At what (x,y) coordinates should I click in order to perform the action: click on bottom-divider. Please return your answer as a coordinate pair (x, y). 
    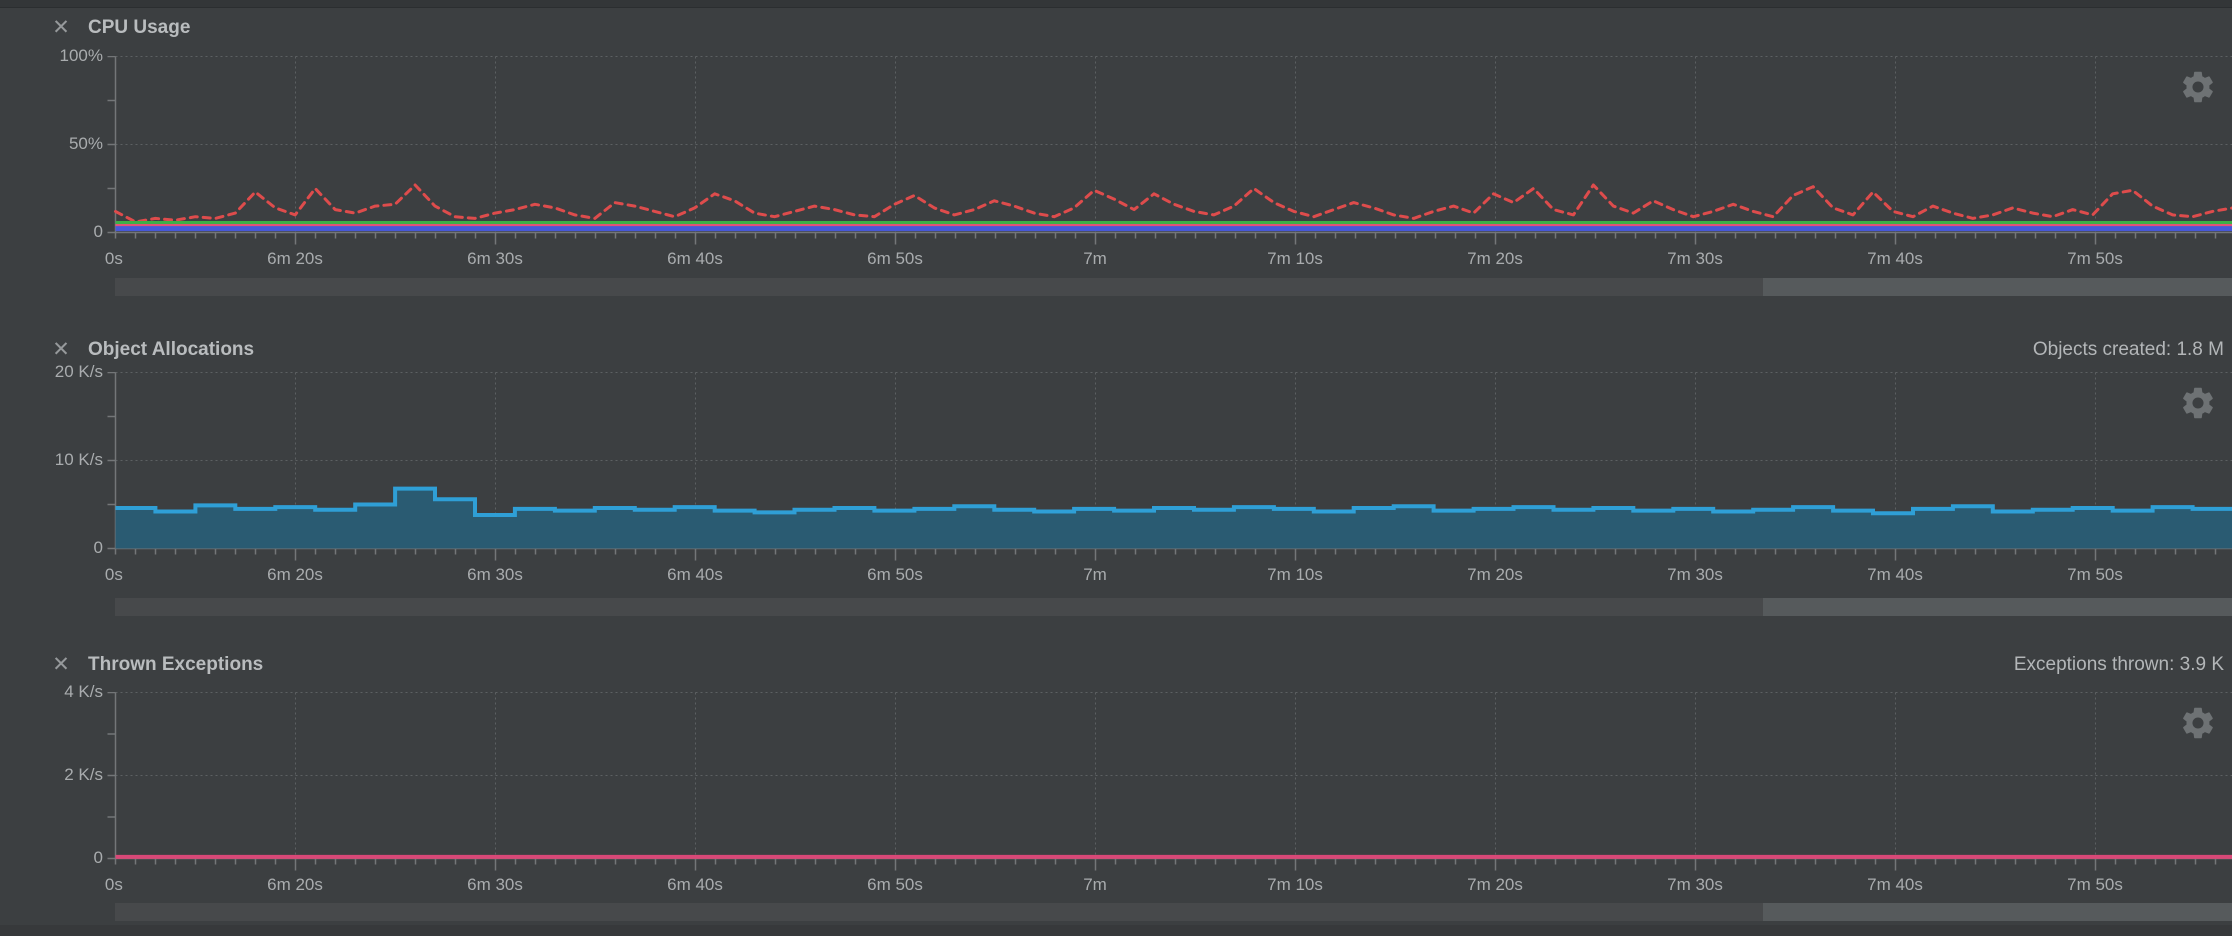
    Looking at the image, I should click on (1116, 930).